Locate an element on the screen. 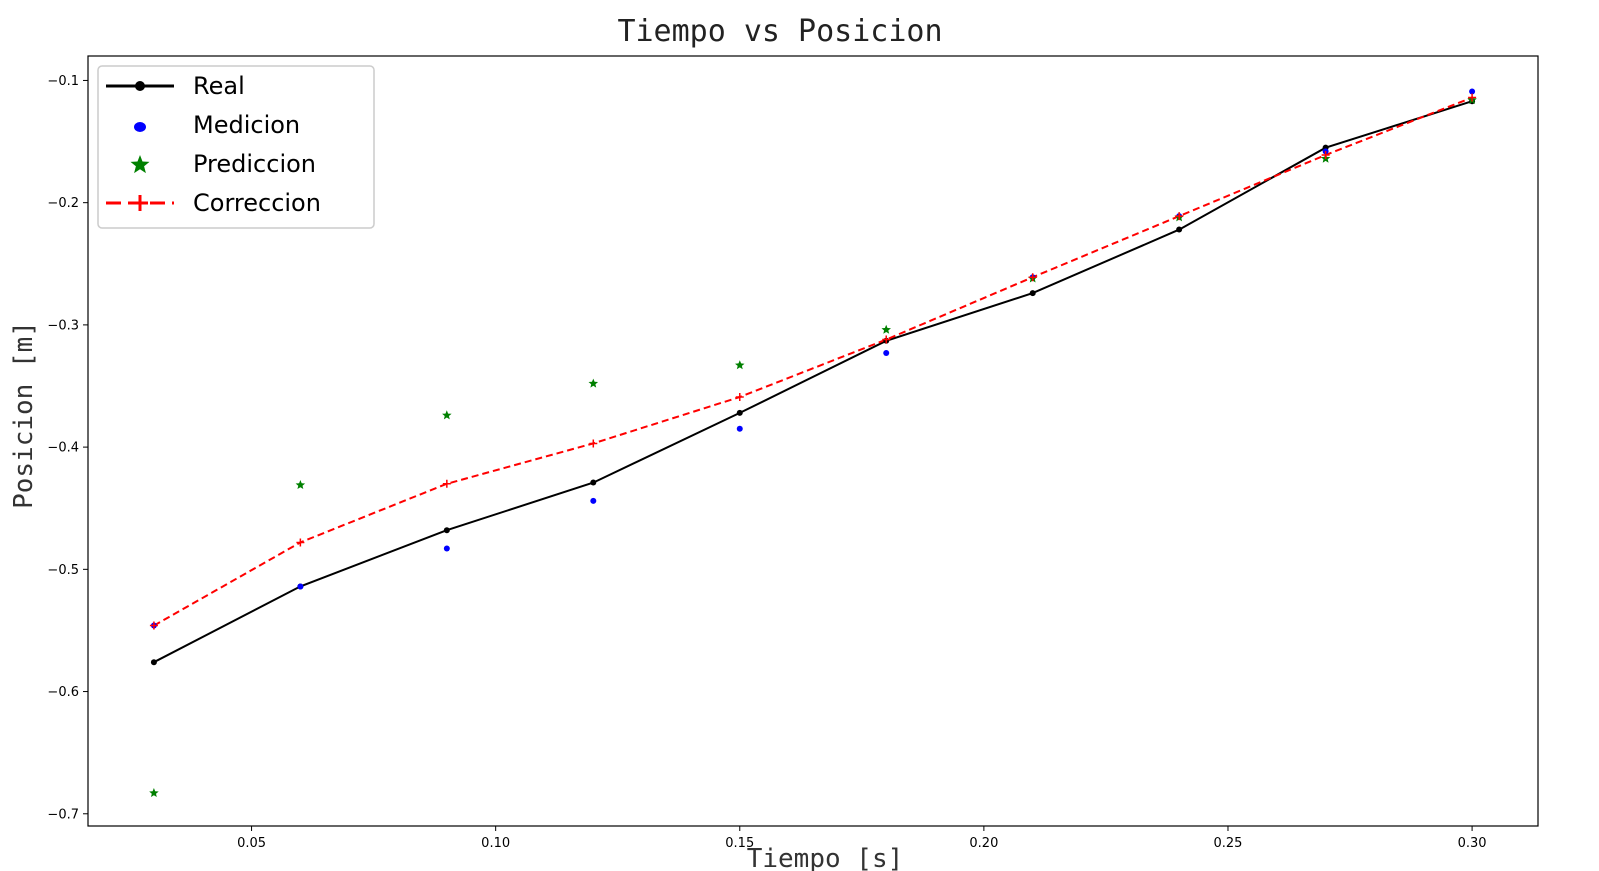 This screenshot has height=871, width=1599. y-axis-title: Posicion [m] is located at coordinates (24, 415).